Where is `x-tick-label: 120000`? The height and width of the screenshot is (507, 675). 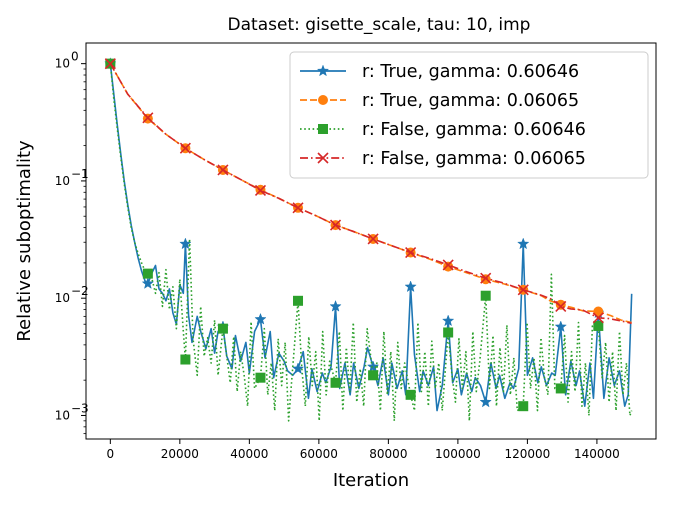 x-tick-label: 120000 is located at coordinates (527, 454).